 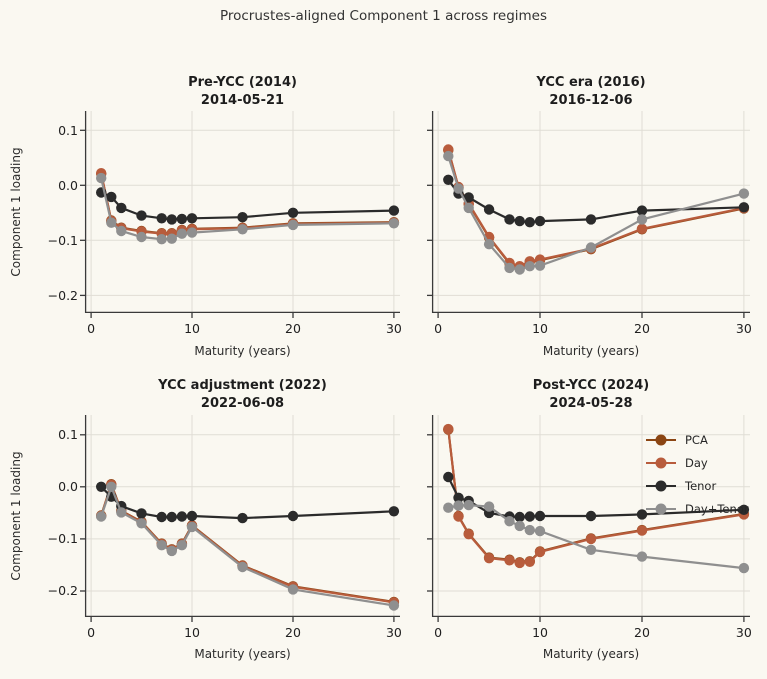 What do you see at coordinates (242, 403) in the screenshot?
I see `panel-title-line2: 2022-06-08` at bounding box center [242, 403].